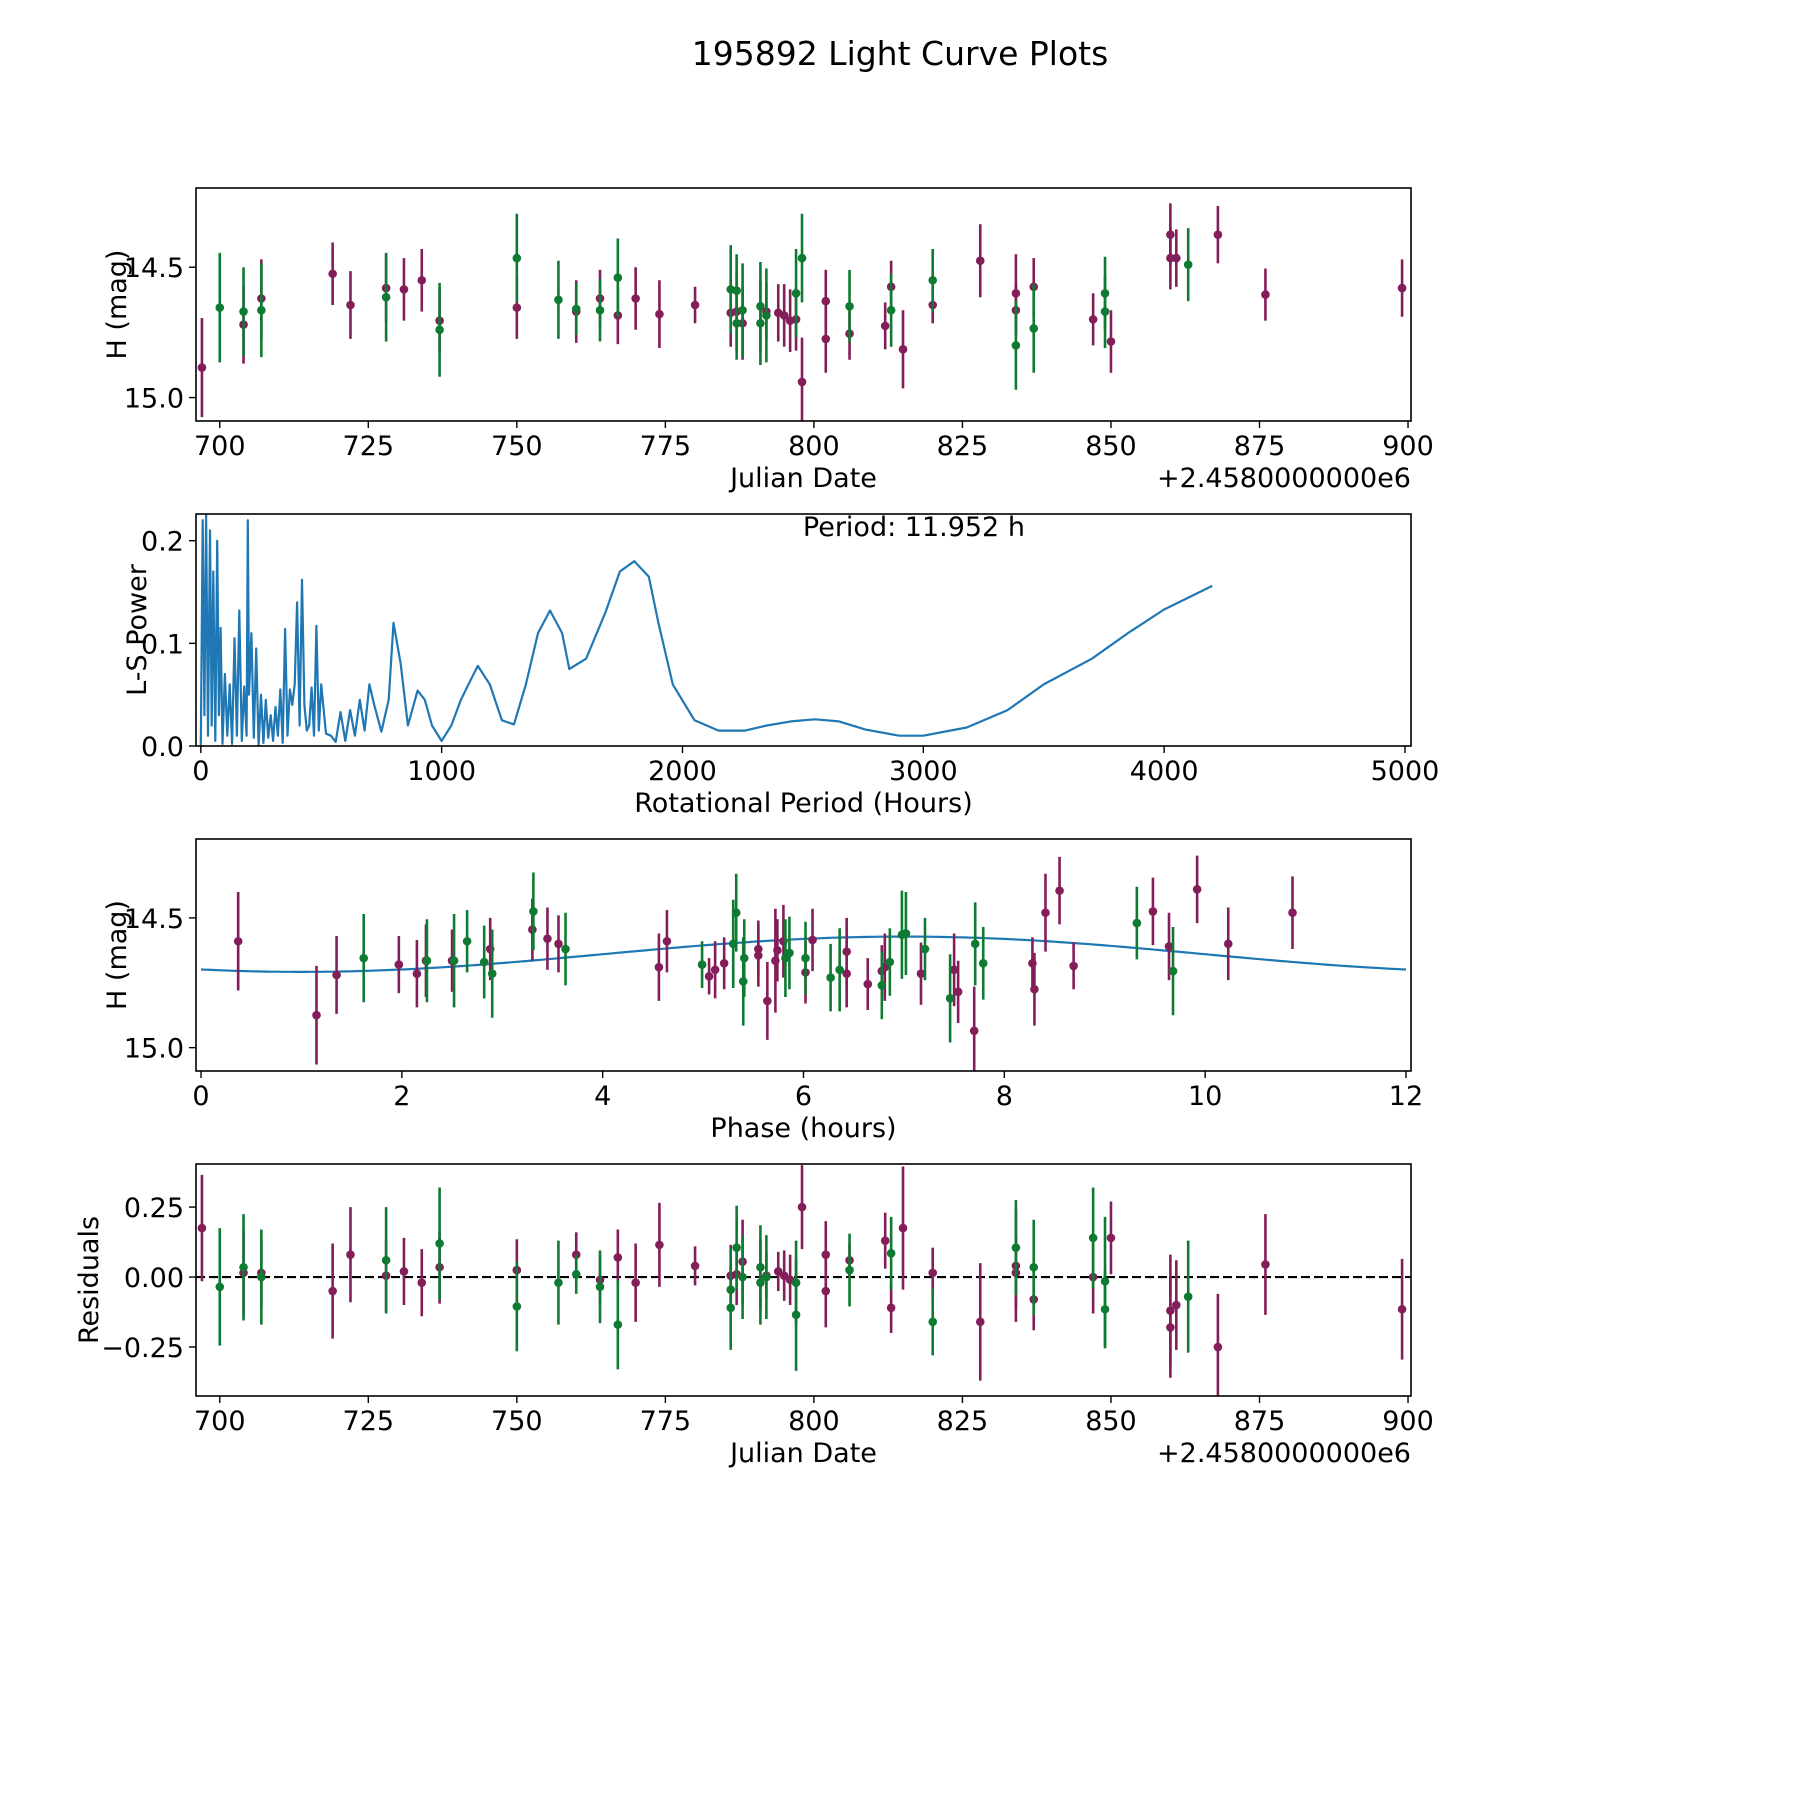 This screenshot has width=1800, height=1800. Describe the element at coordinates (602, 1096) in the screenshot. I see `x-tick-label: 4` at that location.